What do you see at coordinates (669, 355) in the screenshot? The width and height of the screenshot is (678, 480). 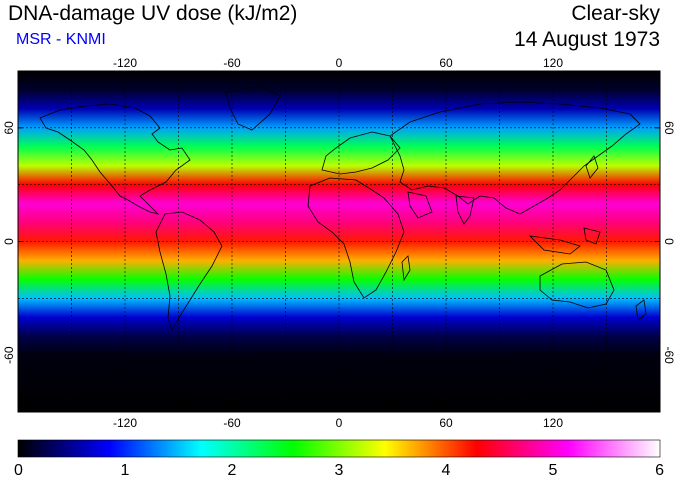 I see `lat-label-right: -60` at bounding box center [669, 355].